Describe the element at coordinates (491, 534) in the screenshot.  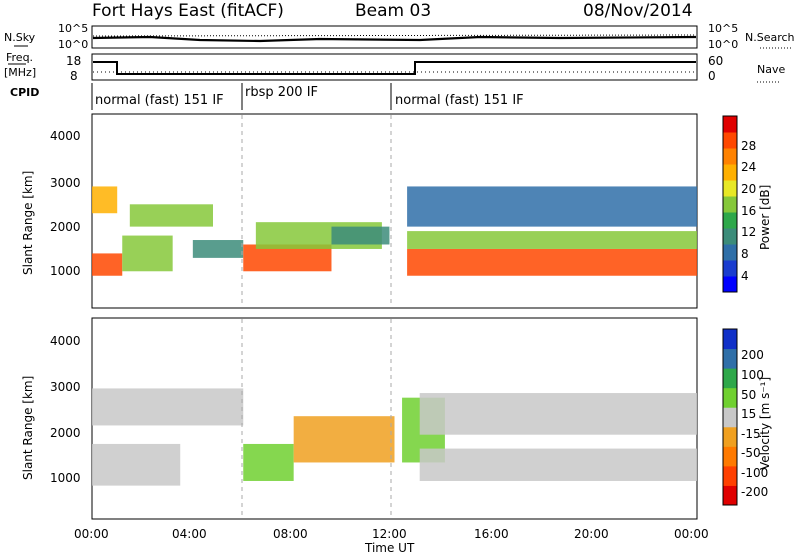
I see `xtick-4: 16:00` at that location.